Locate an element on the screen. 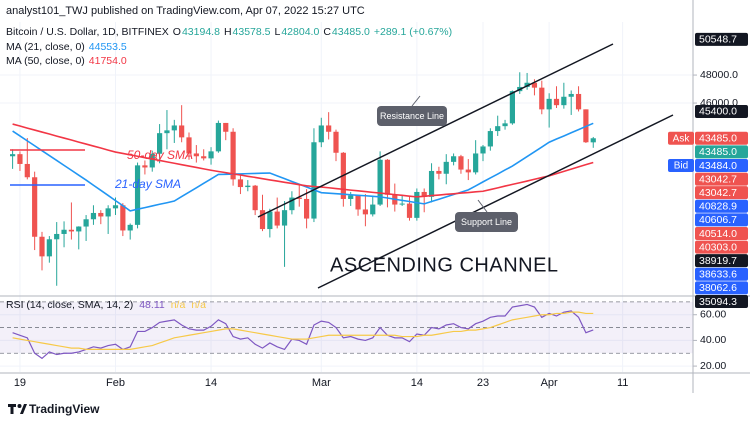 The image size is (750, 423). price-label: 50548.7 is located at coordinates (718, 40).